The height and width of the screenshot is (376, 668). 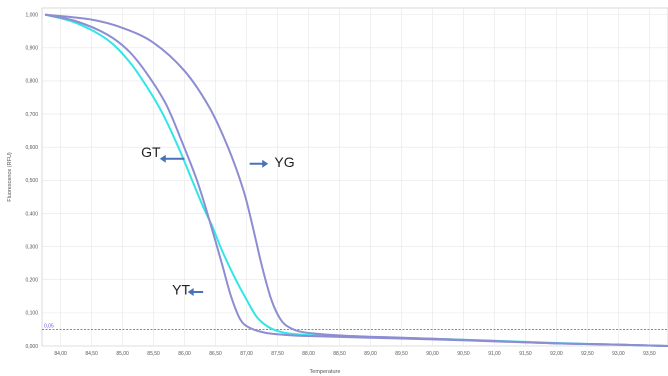 What do you see at coordinates (355, 326) in the screenshot?
I see `threshold-line: 0,05` at bounding box center [355, 326].